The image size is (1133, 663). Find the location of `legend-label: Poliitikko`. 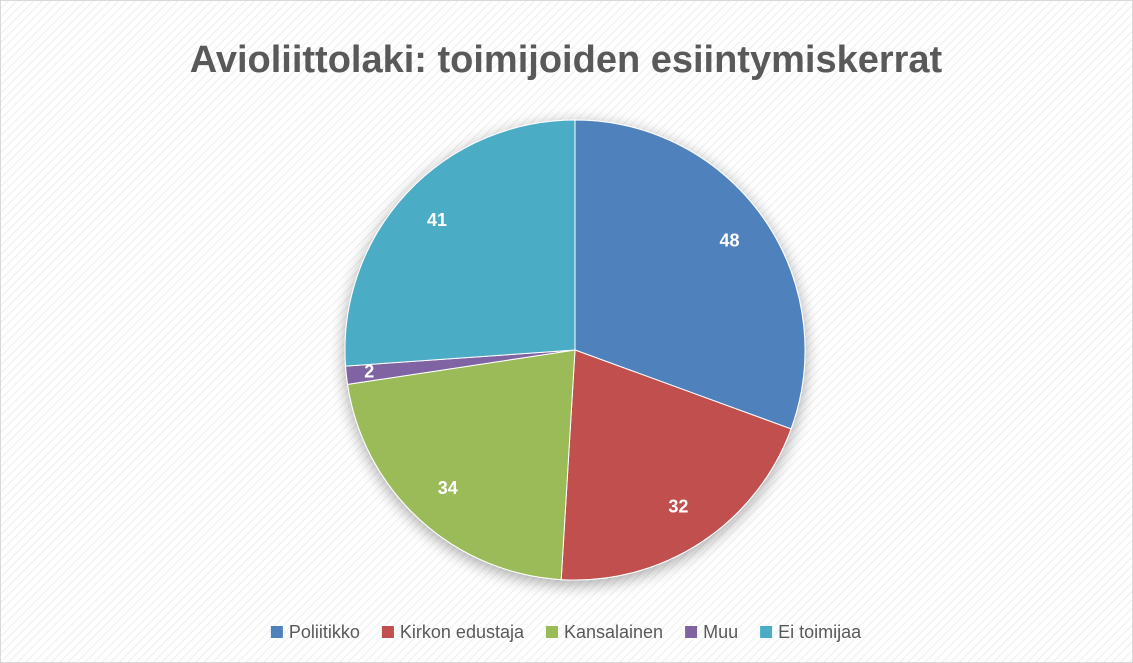

legend-label: Poliitikko is located at coordinates (324, 632).